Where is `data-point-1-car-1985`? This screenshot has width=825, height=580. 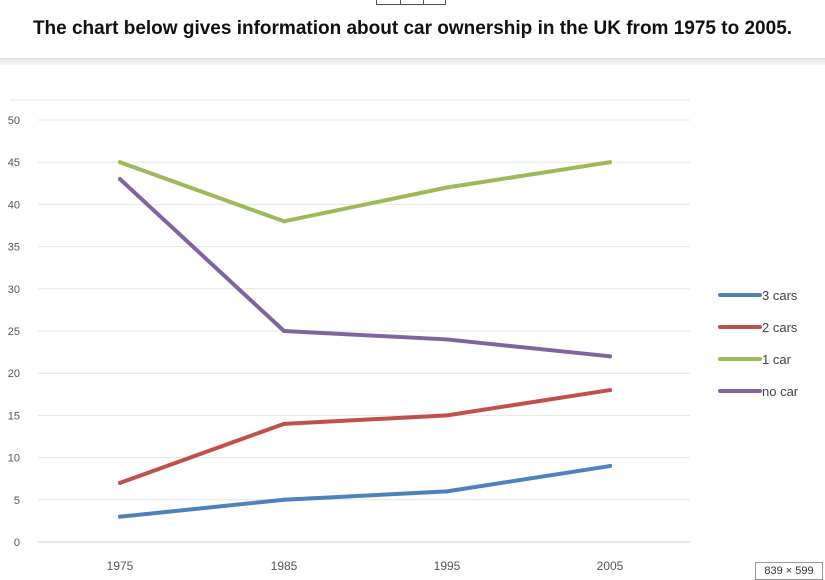
data-point-1-car-1985 is located at coordinates (284, 221).